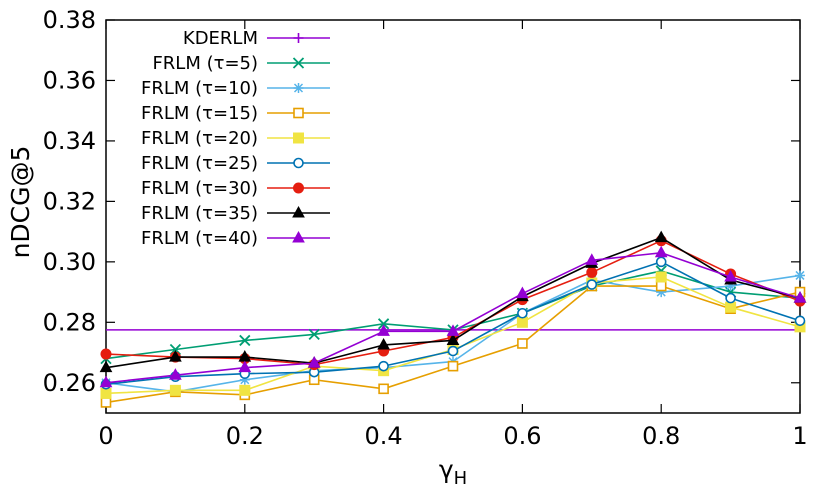 The width and height of the screenshot is (830, 494). Describe the element at coordinates (199, 113) in the screenshot. I see `legend-label: FRLM (τ=15)` at that location.